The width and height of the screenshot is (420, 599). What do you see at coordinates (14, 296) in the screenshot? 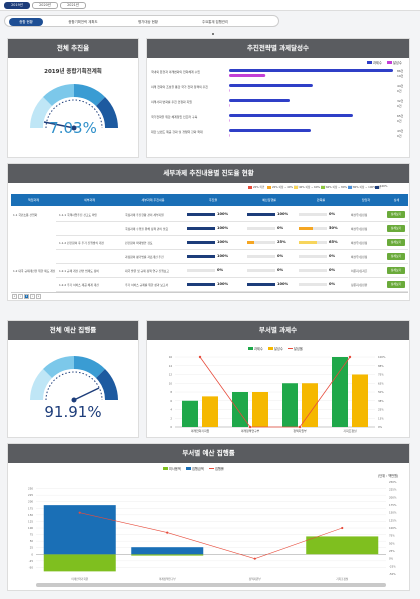
I see `page-button: «` at bounding box center [14, 296].